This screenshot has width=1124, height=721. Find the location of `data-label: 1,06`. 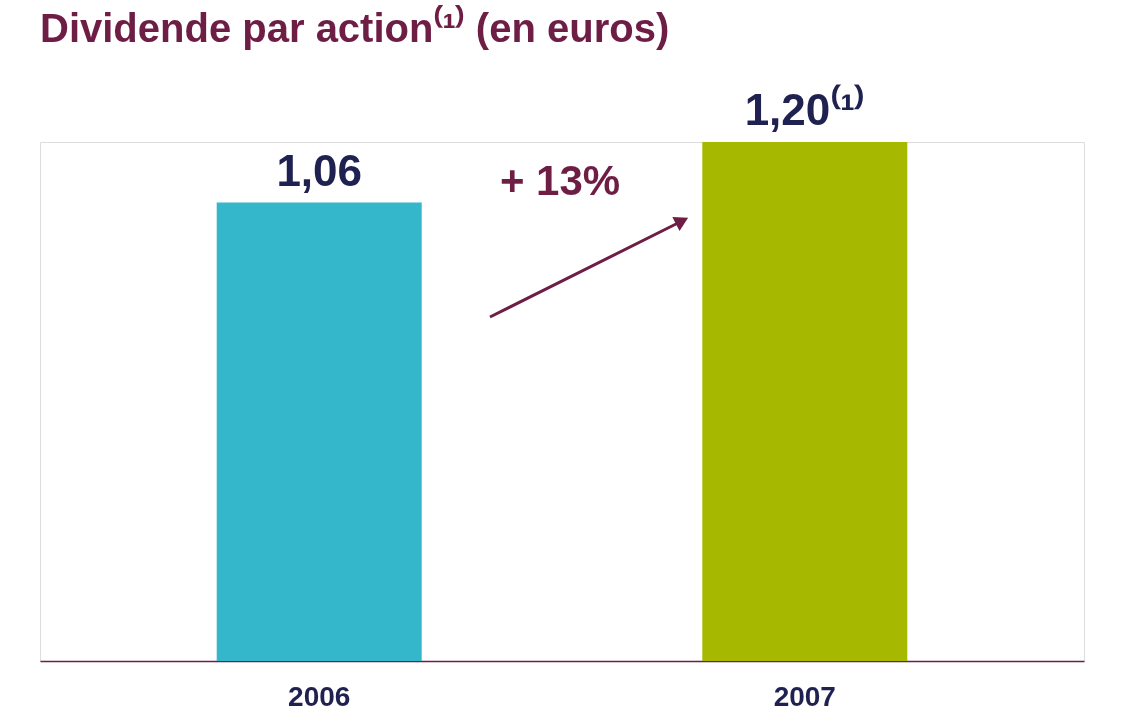

data-label: 1,06 is located at coordinates (319, 170).